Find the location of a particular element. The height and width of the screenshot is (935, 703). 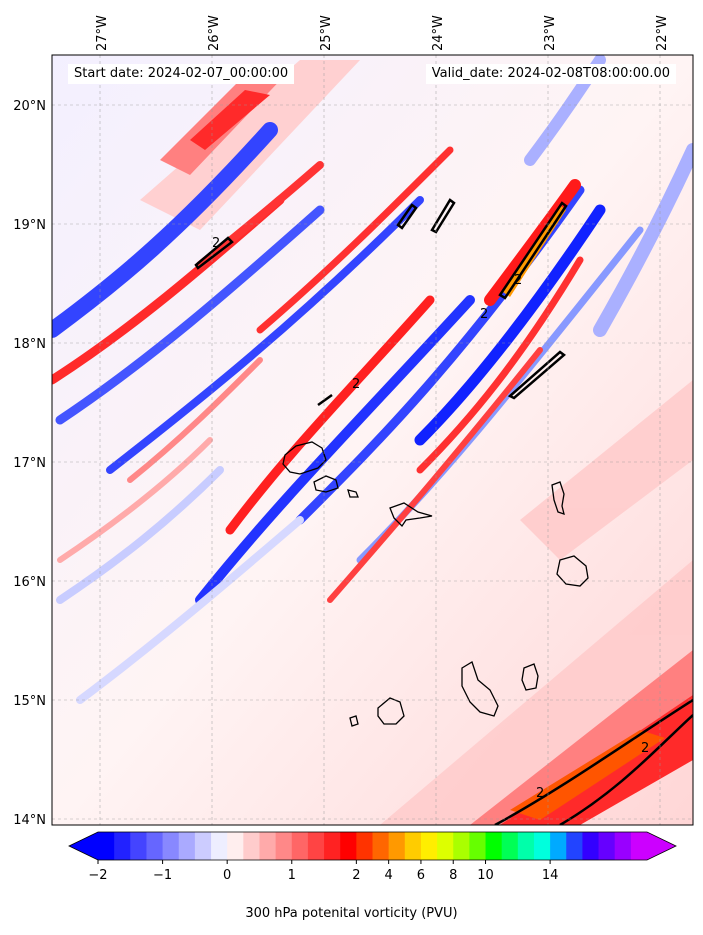

lat-label-14n: 14°N is located at coordinates (29, 820).